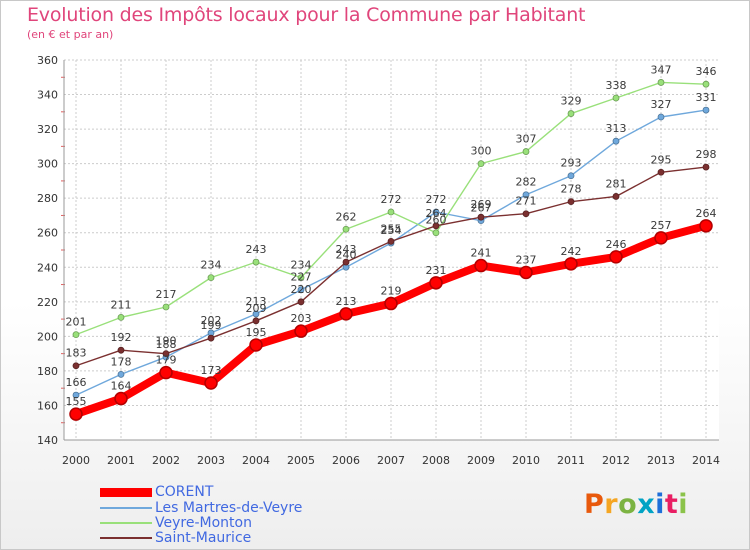  Describe the element at coordinates (661, 460) in the screenshot. I see `x-tick-label: 2013` at that location.